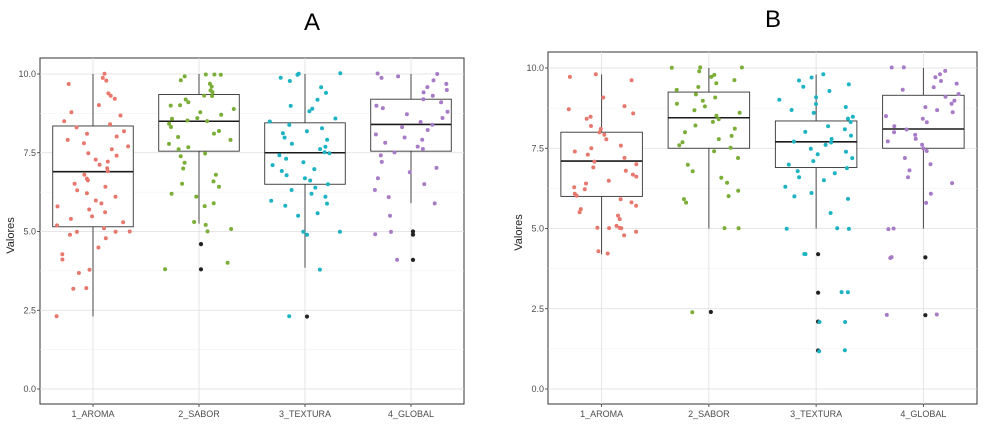  What do you see at coordinates (709, 120) in the screenshot?
I see `box-iqr` at bounding box center [709, 120].